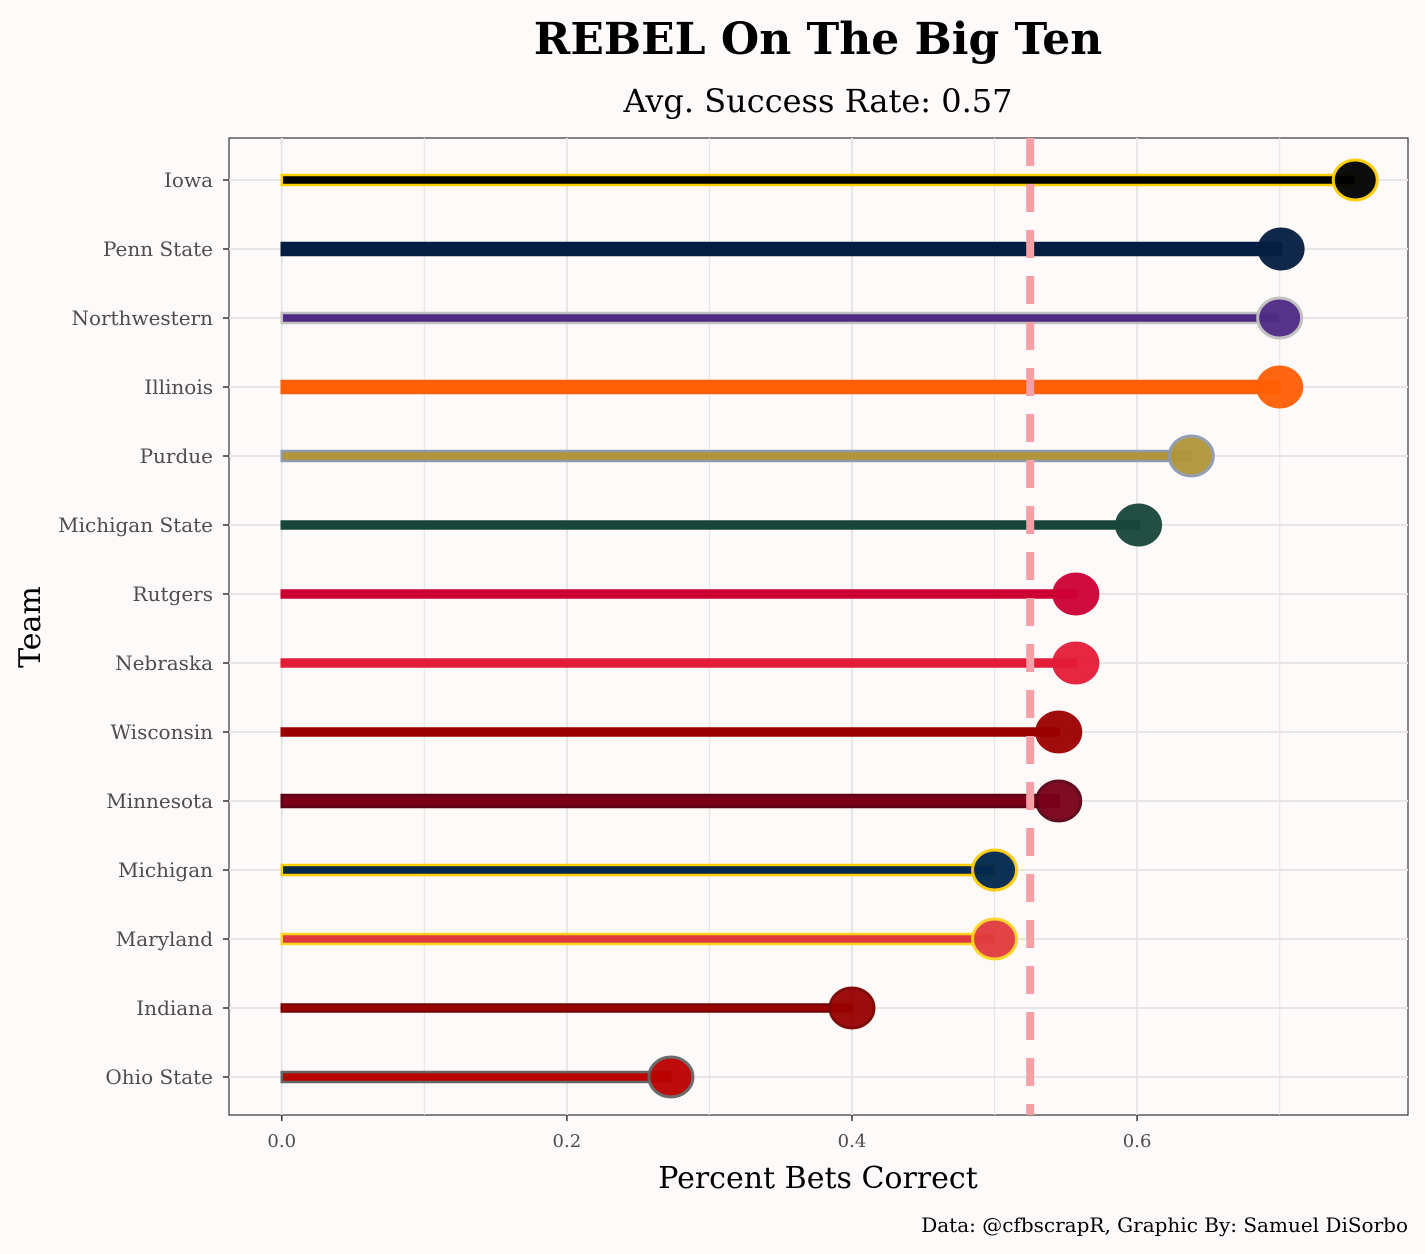 The height and width of the screenshot is (1254, 1425). What do you see at coordinates (567, 1141) in the screenshot?
I see `x-tick-label: 0.2` at bounding box center [567, 1141].